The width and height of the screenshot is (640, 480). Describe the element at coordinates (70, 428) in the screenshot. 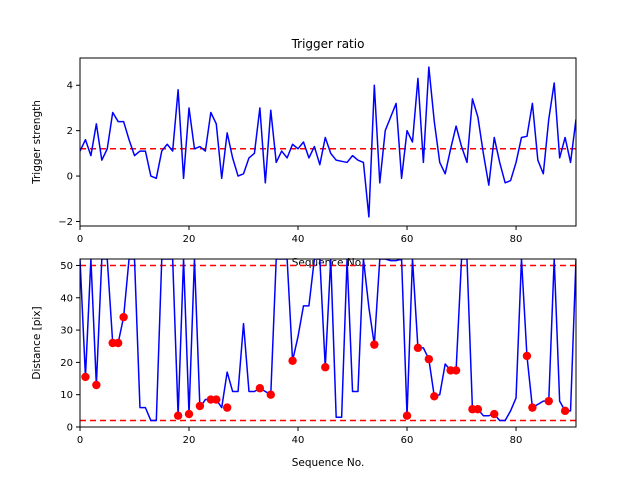

I see `bottom-y-tick-label: 0` at that location.